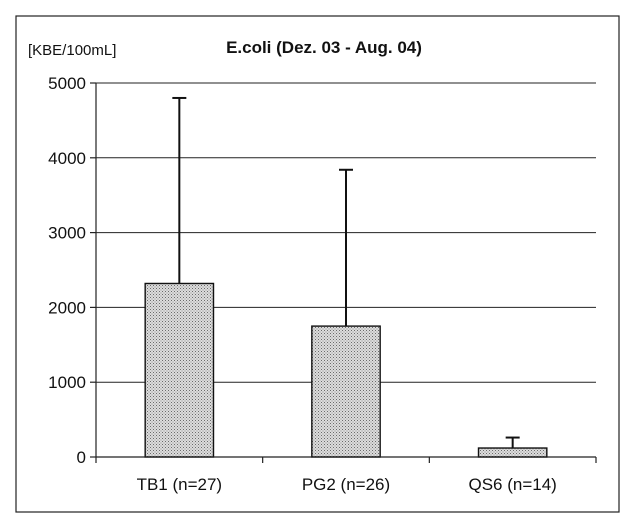  Describe the element at coordinates (72, 50) in the screenshot. I see `y-axis-label: [KBE/100mL]` at that location.